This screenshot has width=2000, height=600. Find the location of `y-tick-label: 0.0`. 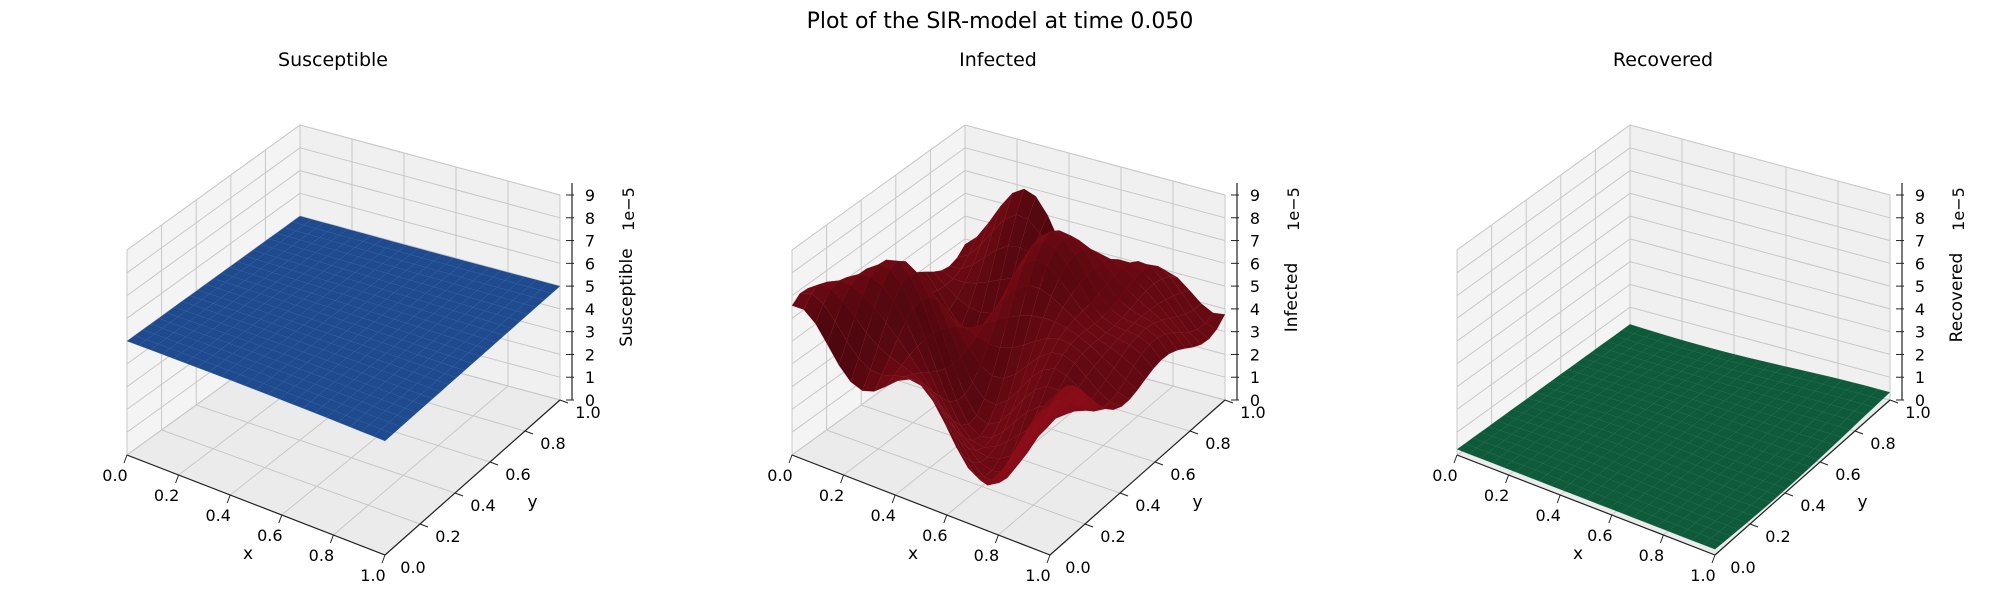

y-tick-label: 0.0 is located at coordinates (412, 567).